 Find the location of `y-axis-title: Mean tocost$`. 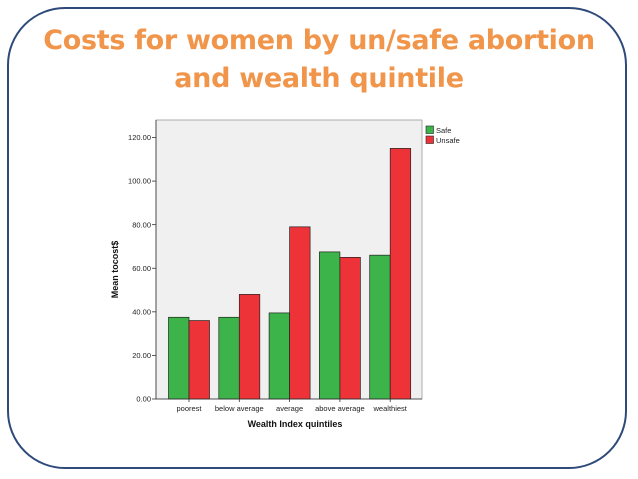

y-axis-title: Mean tocost$ is located at coordinates (115, 270).